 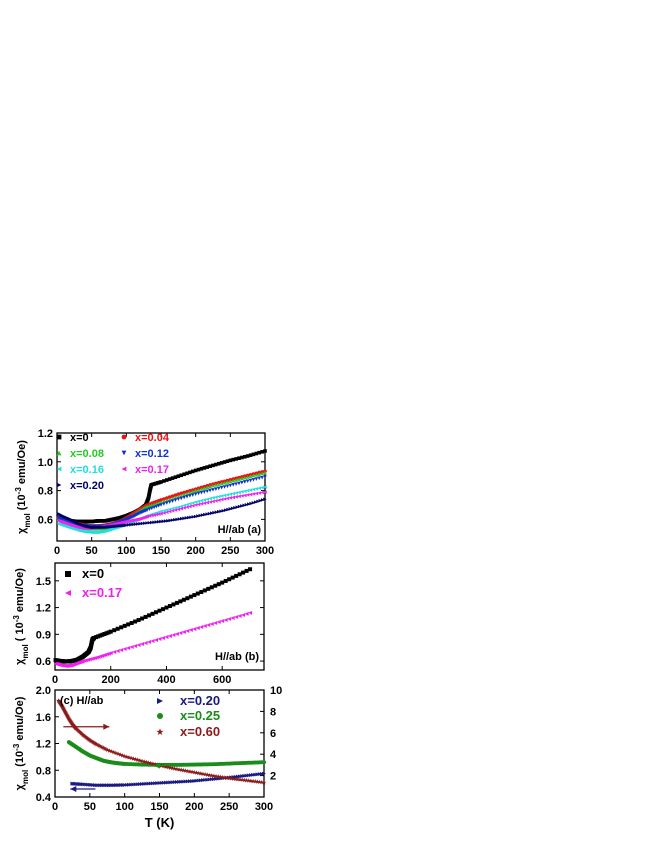 I want to click on y2-tick-label: 4, so click(x=273, y=755).